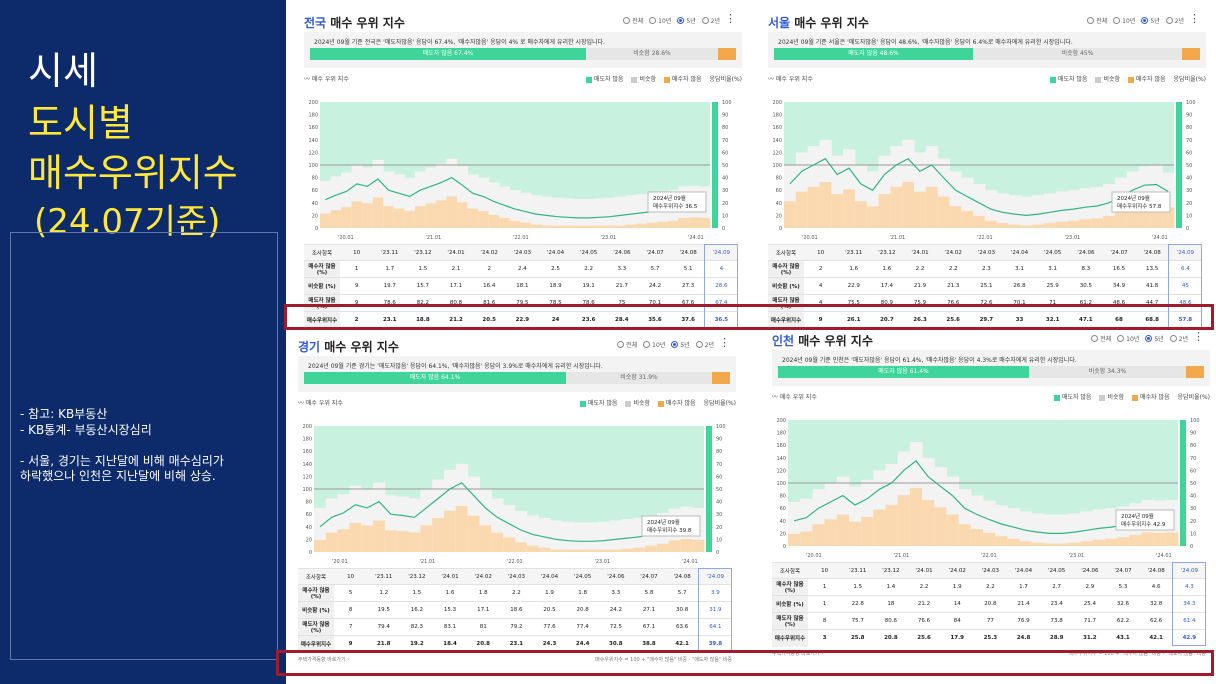  Describe the element at coordinates (717, 553) in the screenshot. I see `y2-tick-label: 0` at that location.